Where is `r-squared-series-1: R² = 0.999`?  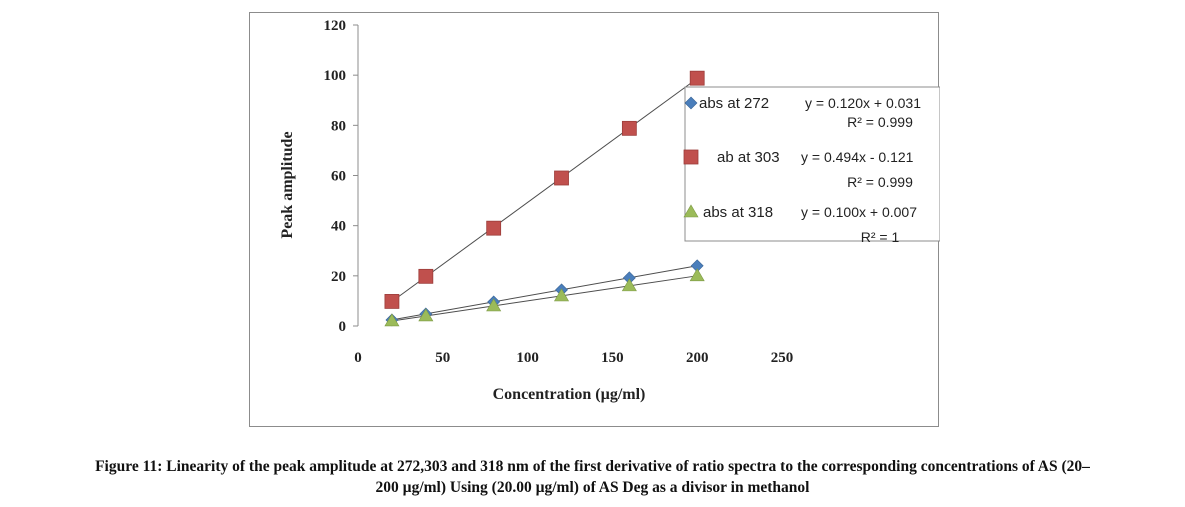 r-squared-series-1: R² = 0.999 is located at coordinates (880, 122).